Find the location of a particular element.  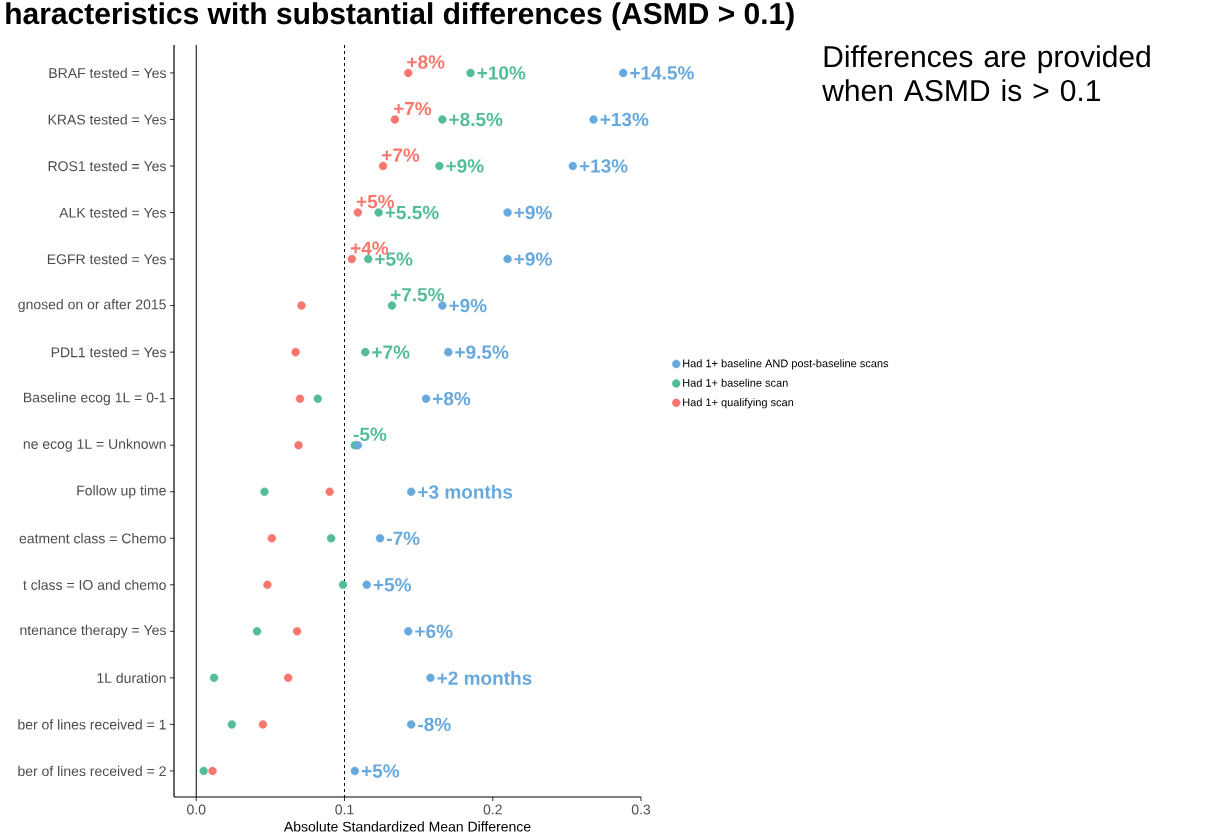

annotation: +10% is located at coordinates (501, 73).